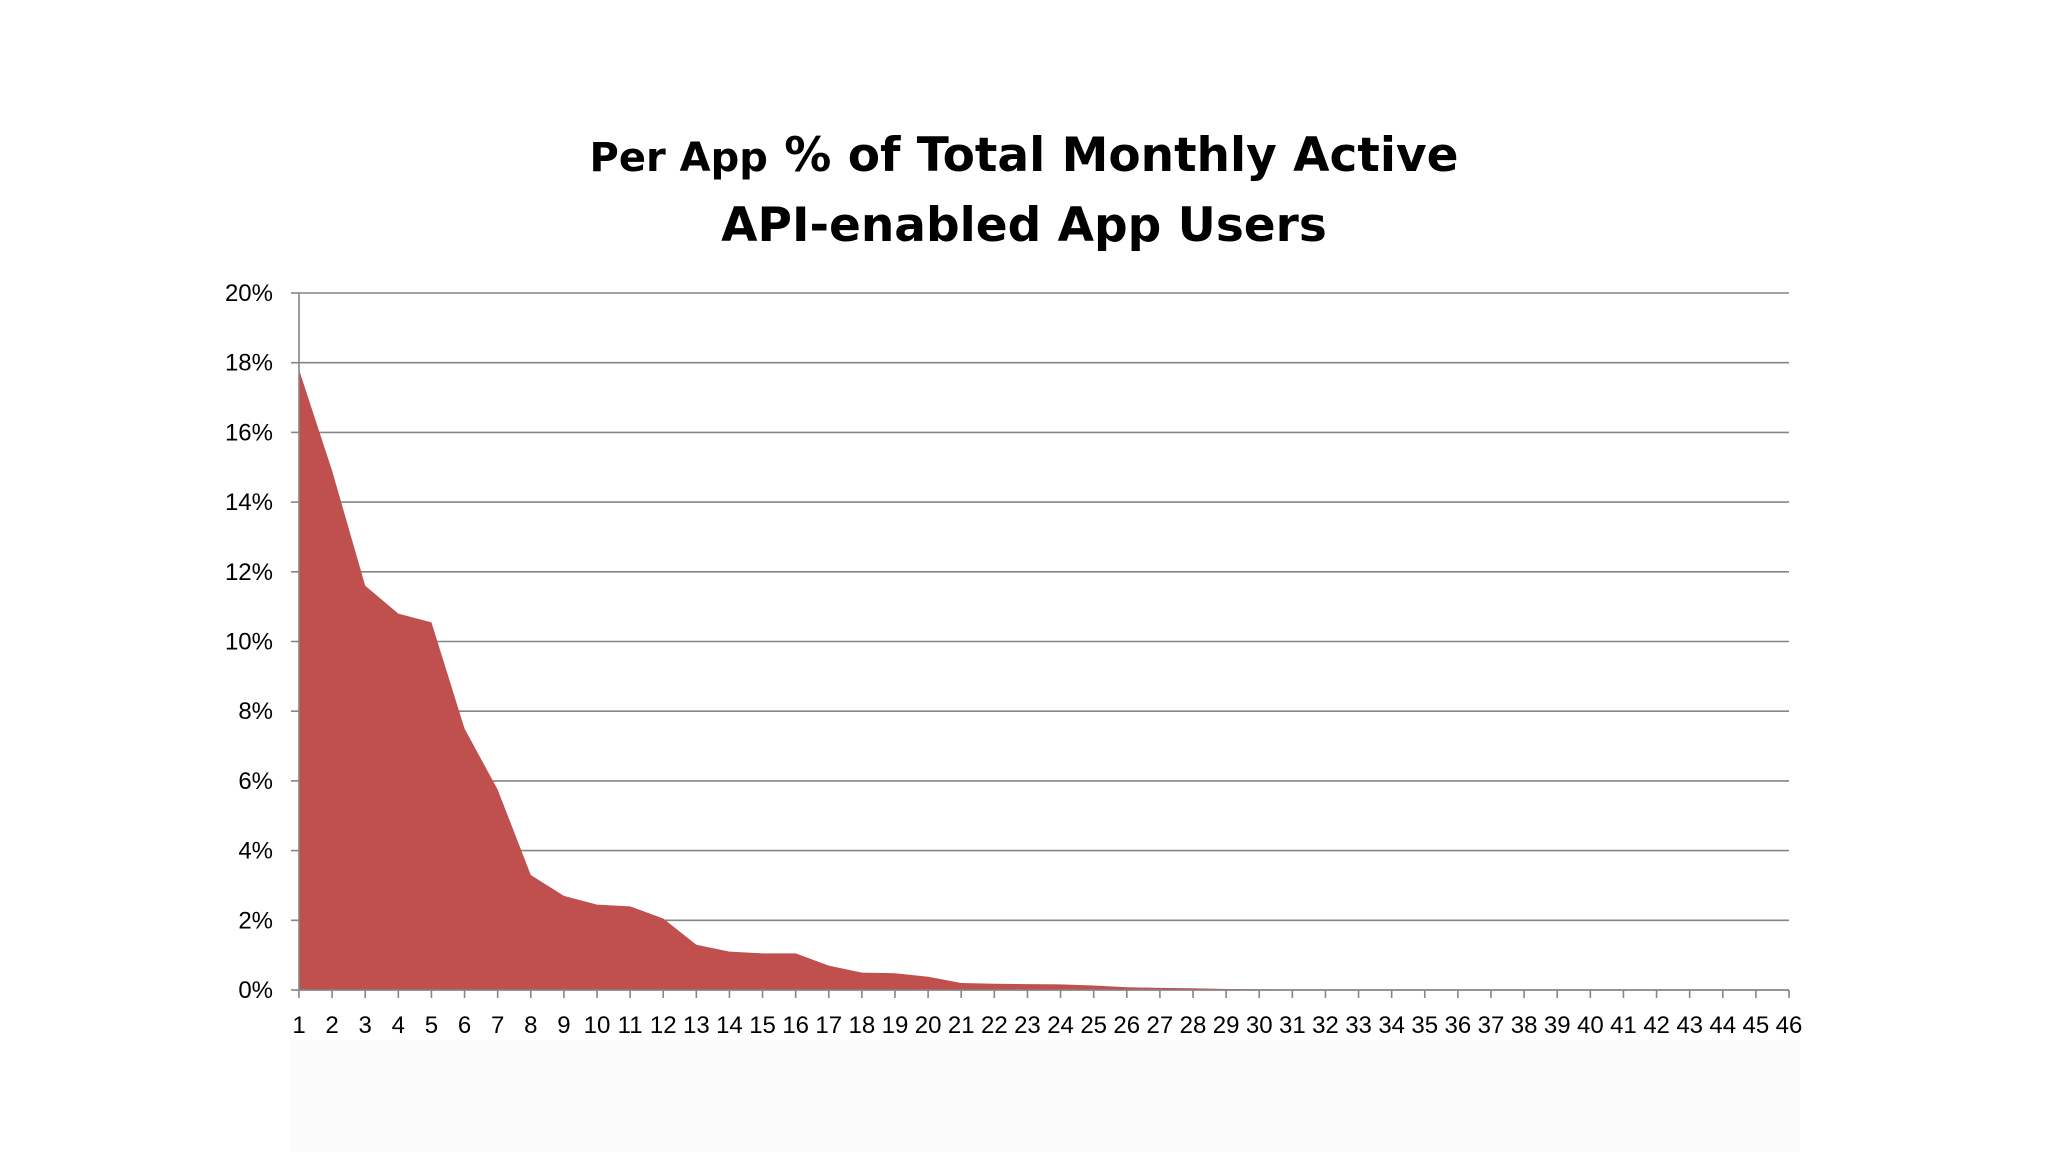 This screenshot has height=1152, width=2048. Describe the element at coordinates (255, 920) in the screenshot. I see `y-tick-label: 2%` at that location.